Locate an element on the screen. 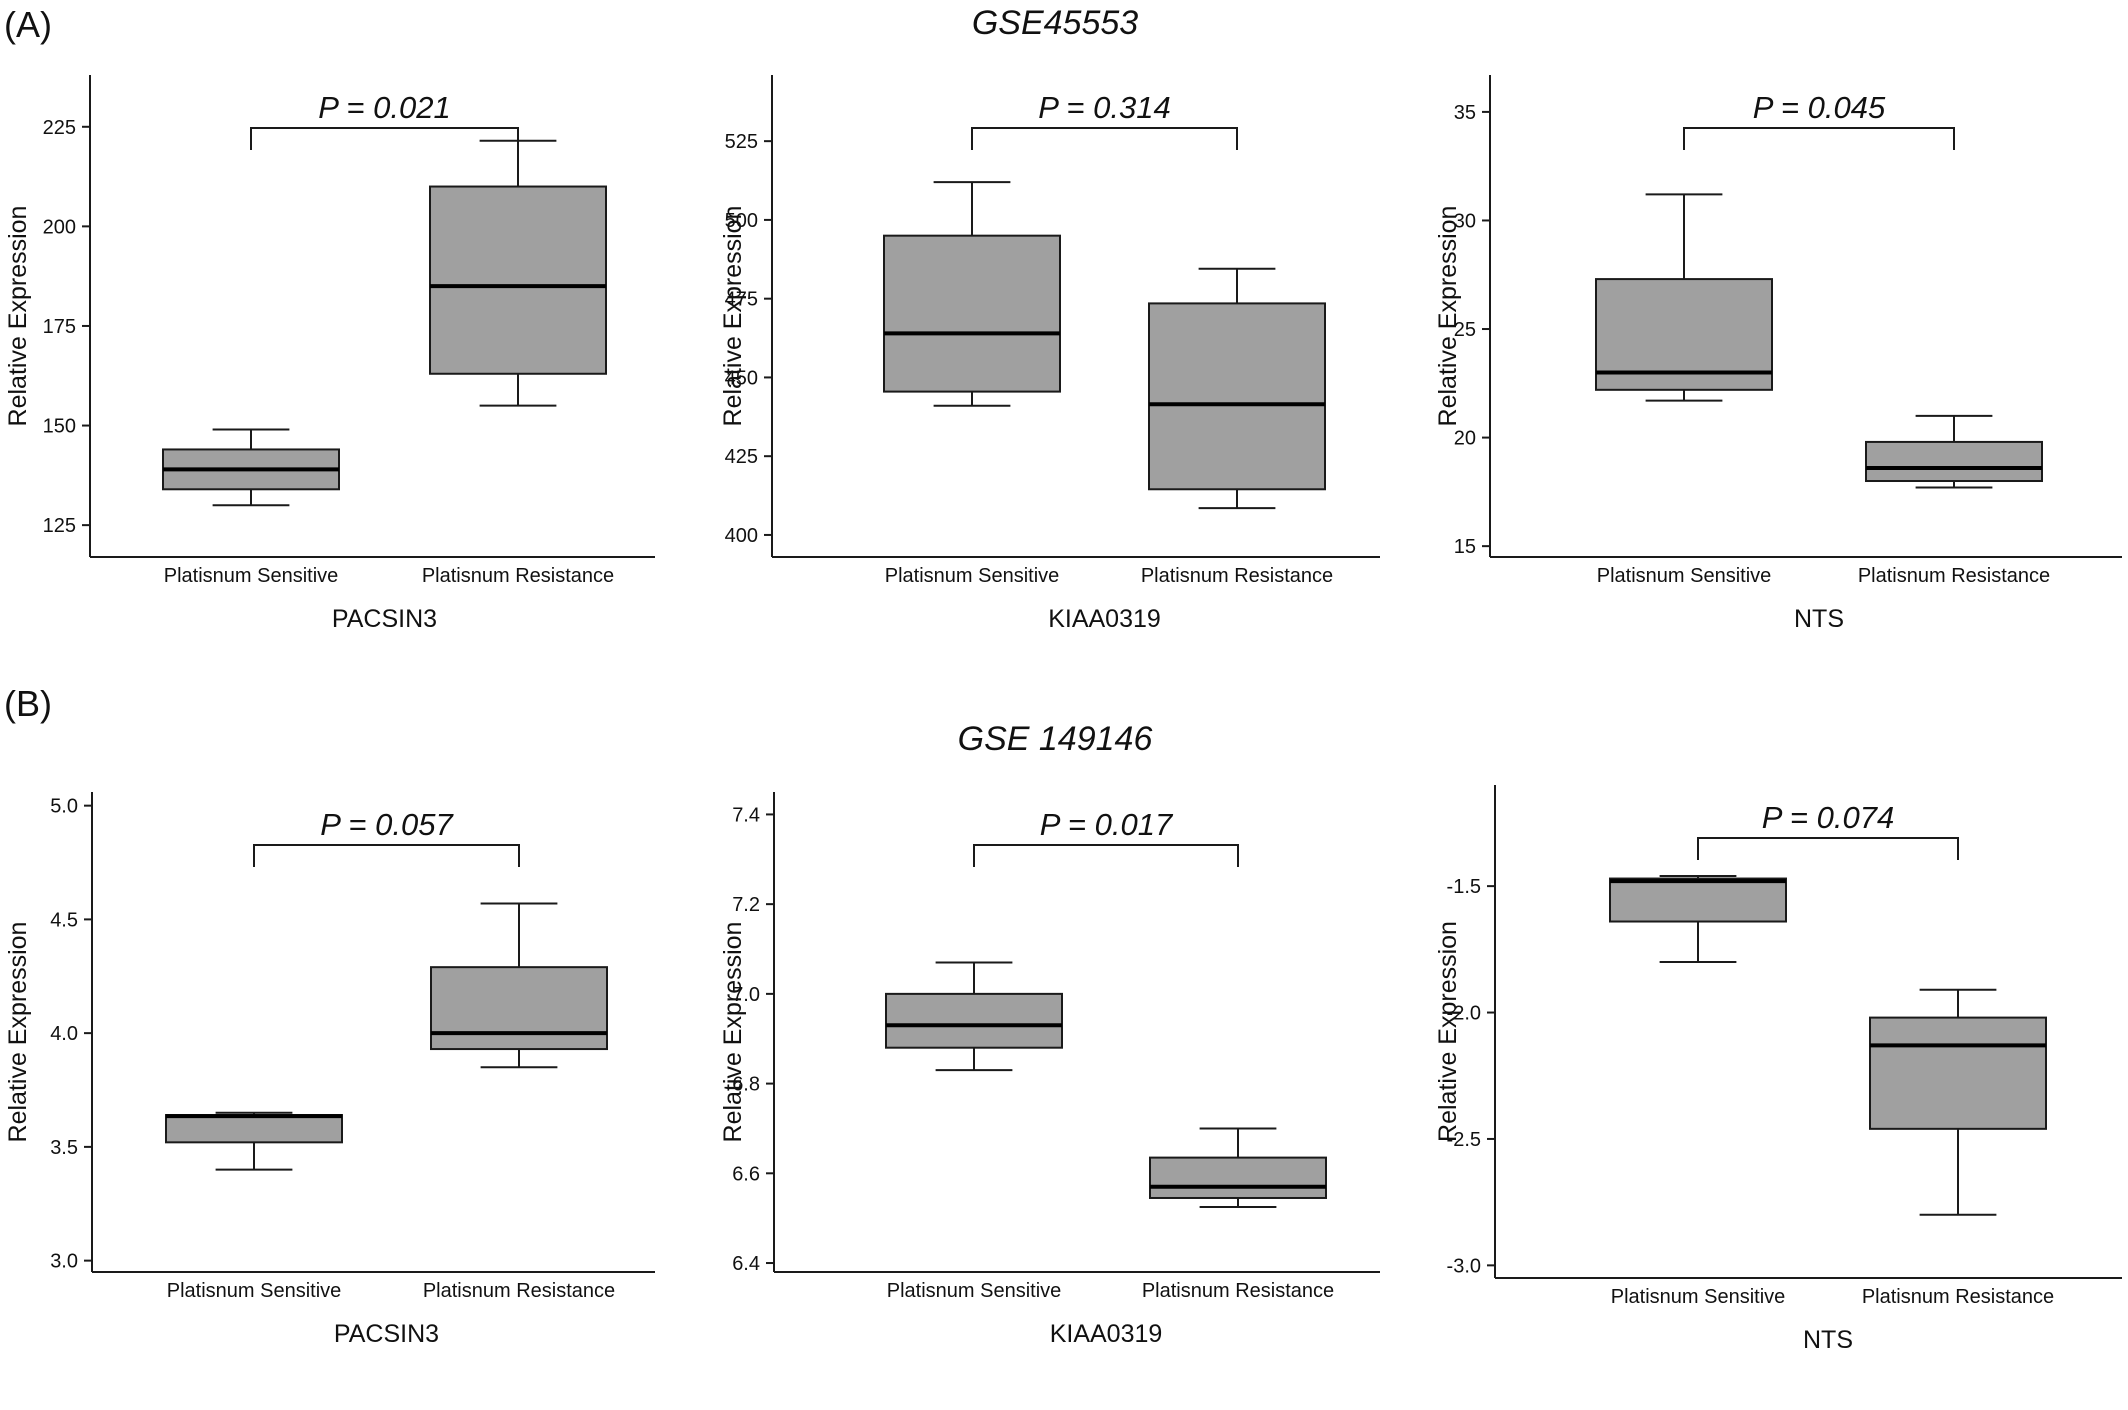 The image size is (2128, 1410). y-tick-label: 175 is located at coordinates (59, 327).